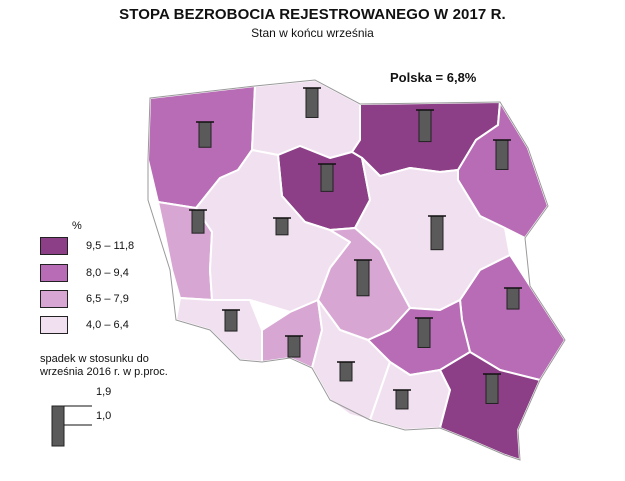  What do you see at coordinates (492, 388) in the screenshot?
I see `decline-bar-podkarpackie` at bounding box center [492, 388].